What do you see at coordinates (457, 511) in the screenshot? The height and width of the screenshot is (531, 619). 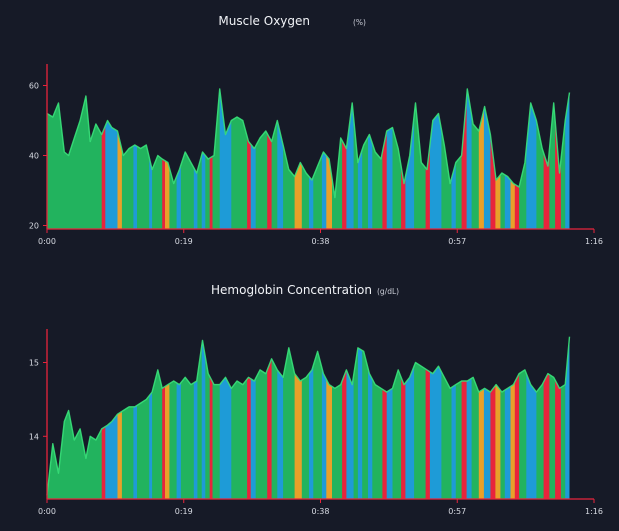 I see `x-tick-label: 0:57` at bounding box center [457, 511].